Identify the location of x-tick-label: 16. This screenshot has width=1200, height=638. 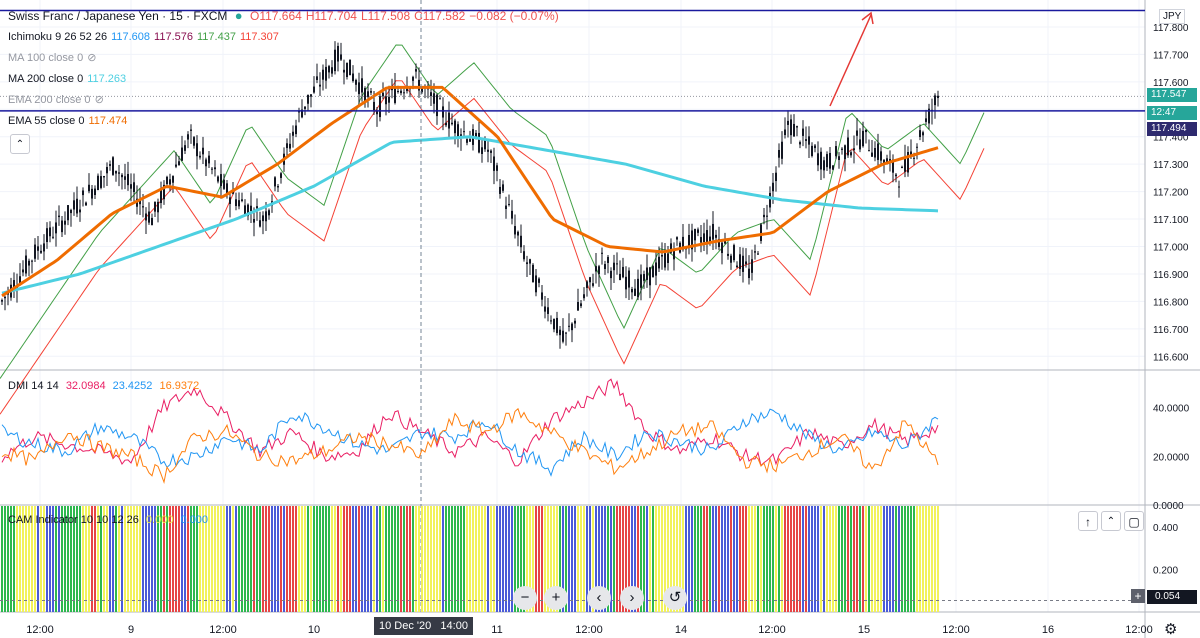
(1048, 630).